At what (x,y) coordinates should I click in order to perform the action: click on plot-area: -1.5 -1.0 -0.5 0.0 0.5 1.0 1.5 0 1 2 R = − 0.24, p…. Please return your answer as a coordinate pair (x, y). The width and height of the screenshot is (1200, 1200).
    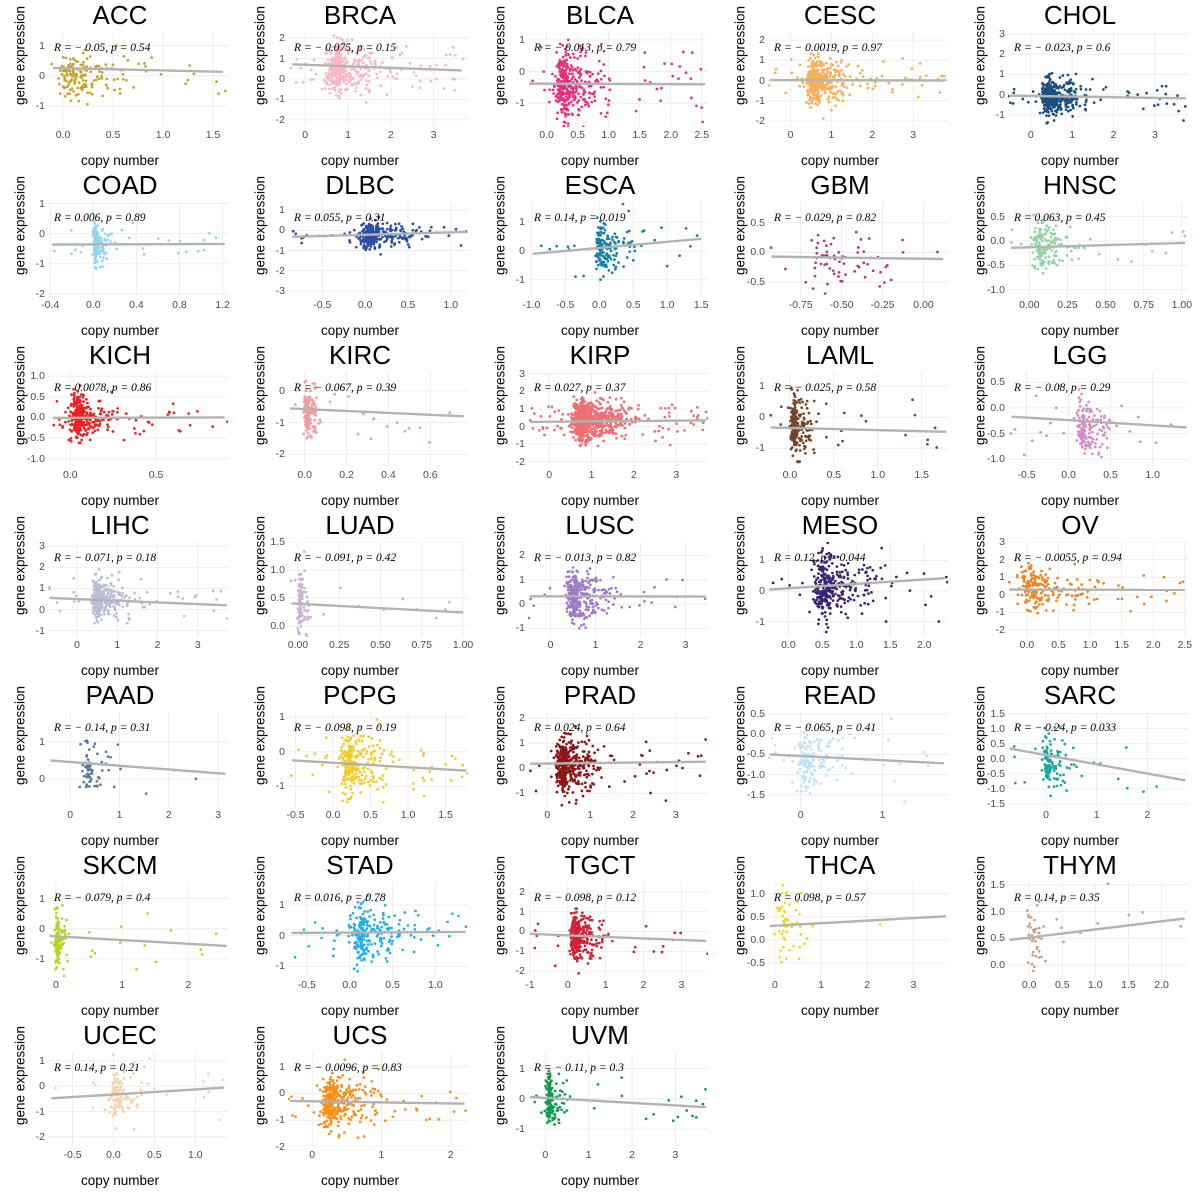
    Looking at the image, I should click on (1087, 764).